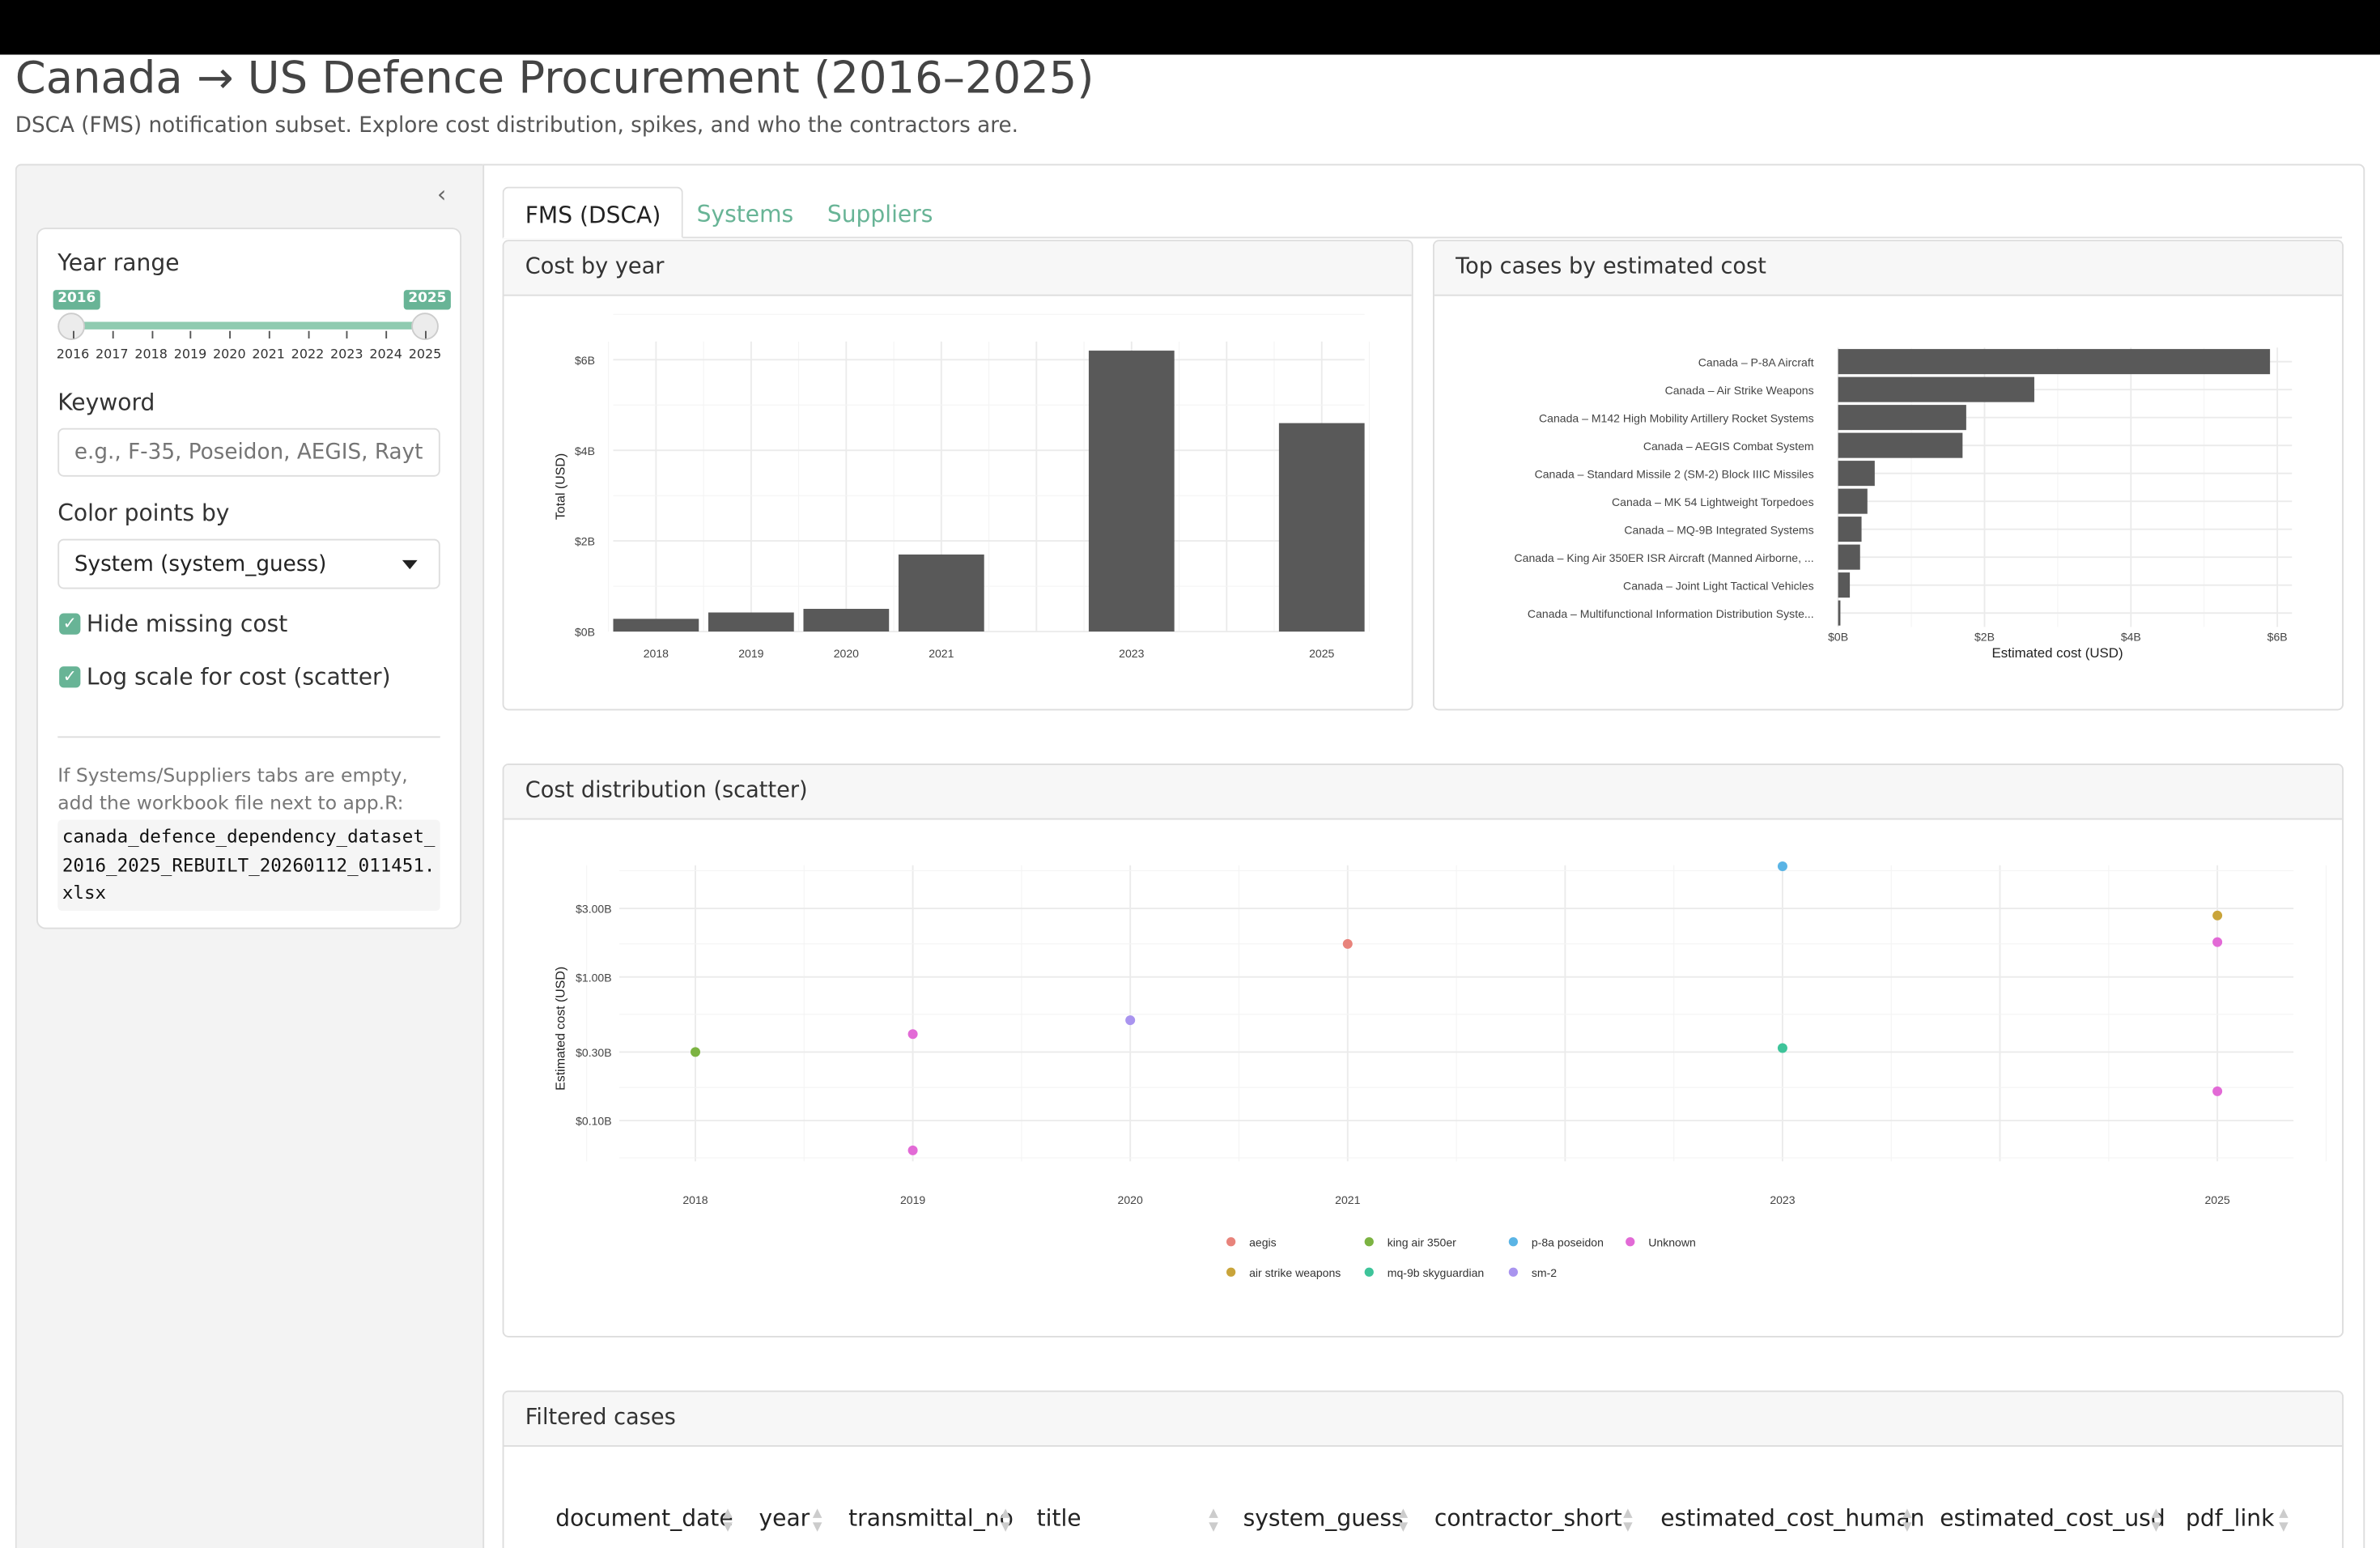  I want to click on column-header-title: title, so click(1059, 1518).